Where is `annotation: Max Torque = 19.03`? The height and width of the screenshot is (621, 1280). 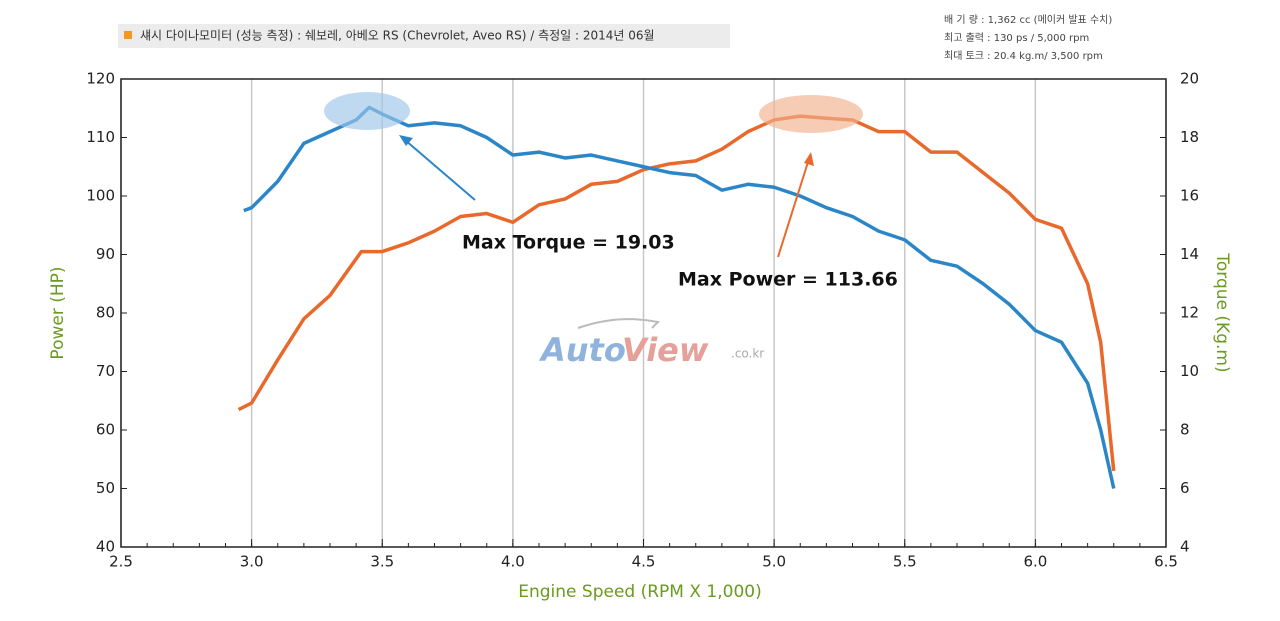 annotation: Max Torque = 19.03 is located at coordinates (568, 243).